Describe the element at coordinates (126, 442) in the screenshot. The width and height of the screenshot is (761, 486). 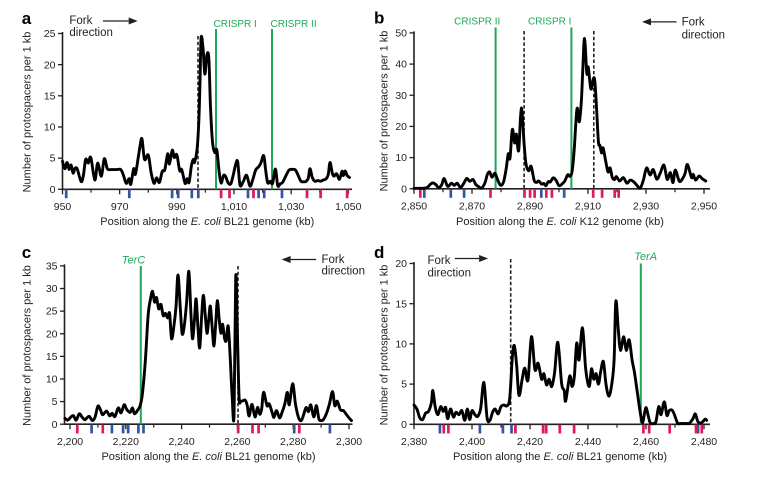
I see `svg-text: 2,220` at that location.